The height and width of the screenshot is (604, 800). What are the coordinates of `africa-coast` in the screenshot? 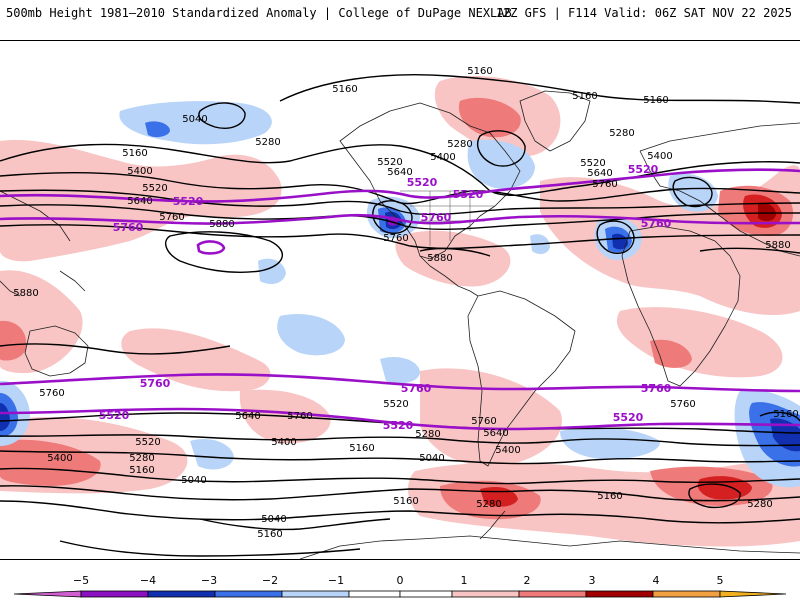 It's located at (681, 306).